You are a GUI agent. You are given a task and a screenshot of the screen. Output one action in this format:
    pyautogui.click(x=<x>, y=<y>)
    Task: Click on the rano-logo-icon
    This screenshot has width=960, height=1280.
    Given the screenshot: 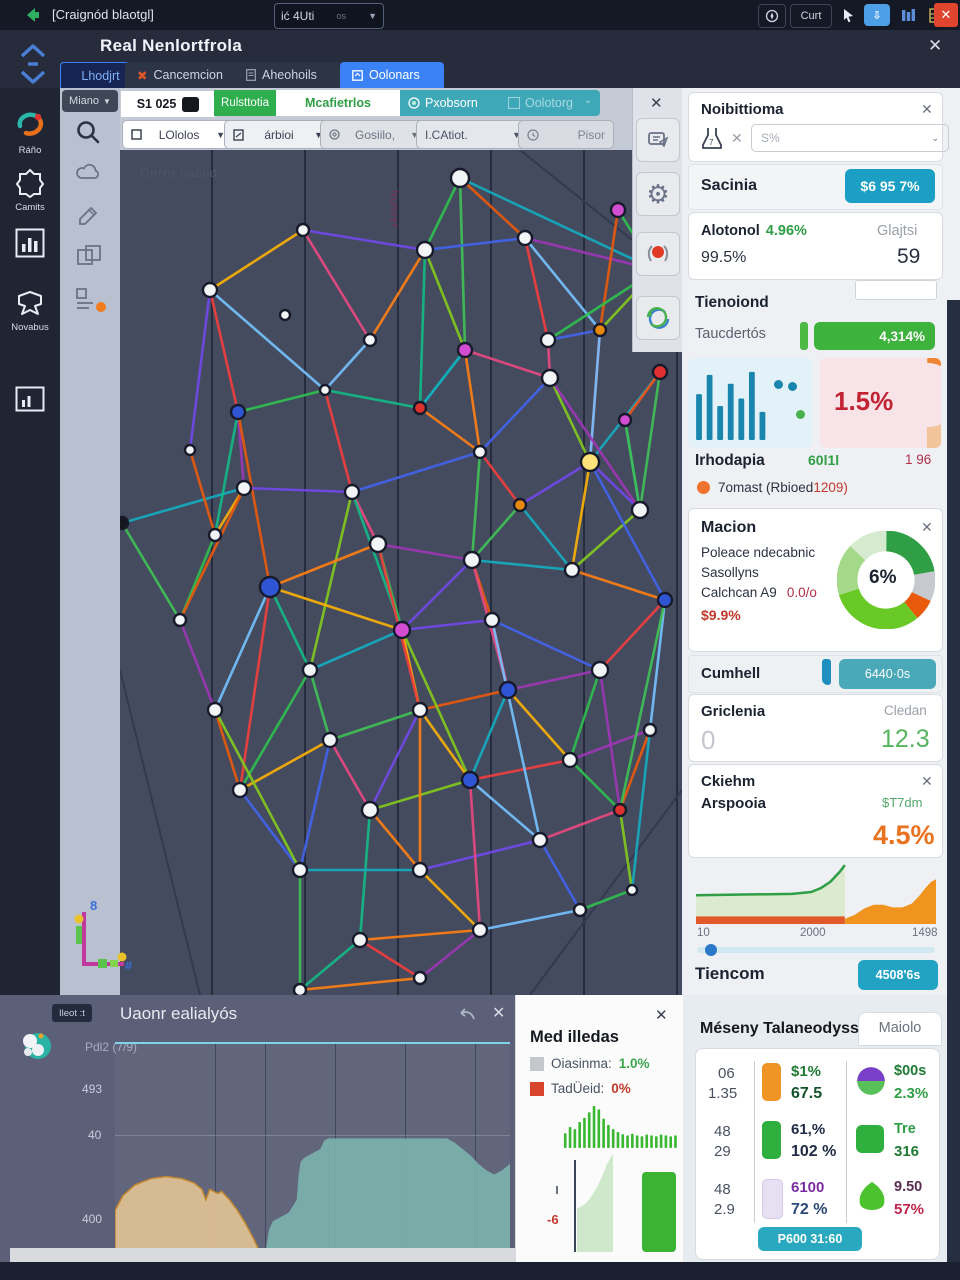 What is the action you would take?
    pyautogui.click(x=30, y=124)
    